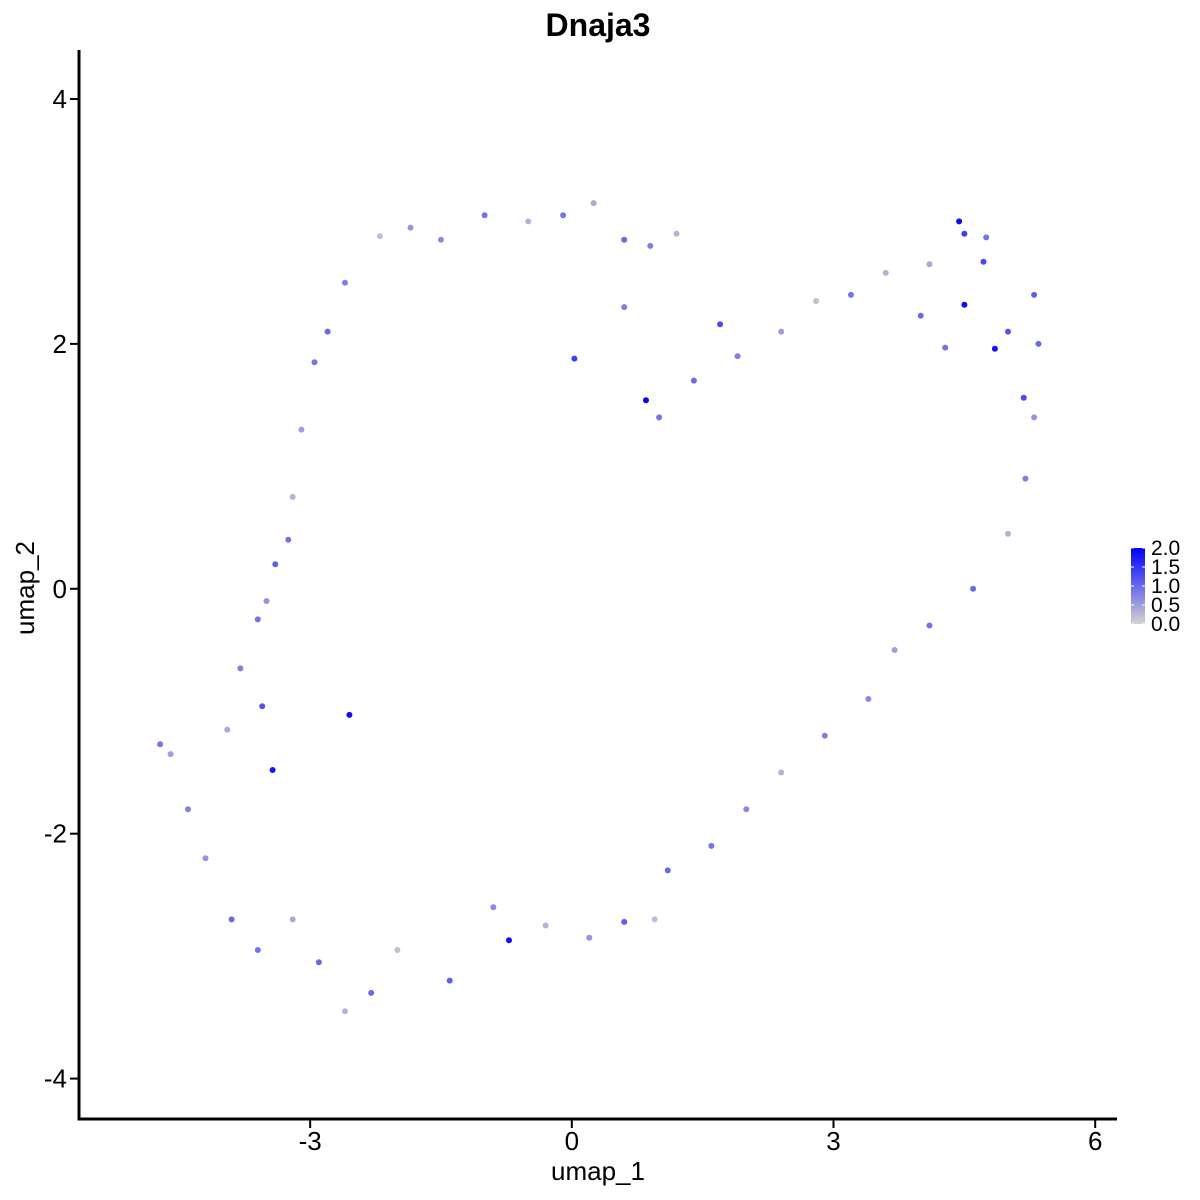 This screenshot has height=1200, width=1200. Describe the element at coordinates (55, 834) in the screenshot. I see `y-tick-label: -2` at that location.